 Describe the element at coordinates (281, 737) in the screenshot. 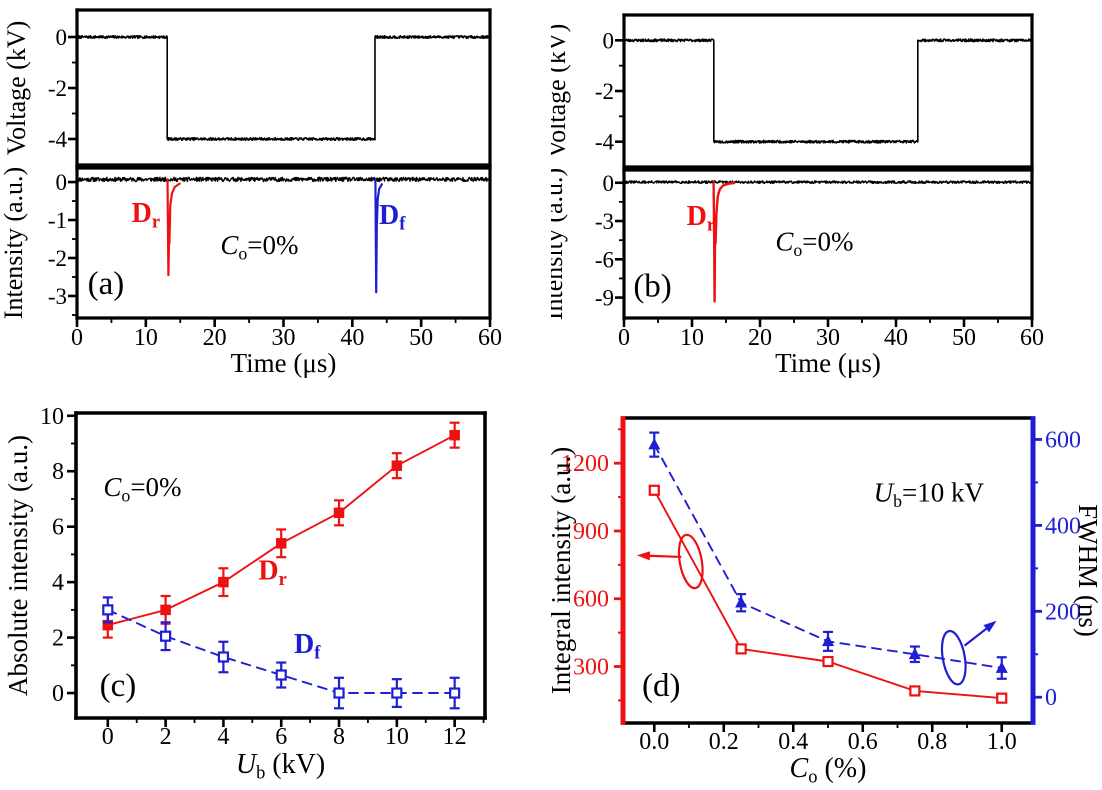

I see `x-tick-label: 6` at that location.